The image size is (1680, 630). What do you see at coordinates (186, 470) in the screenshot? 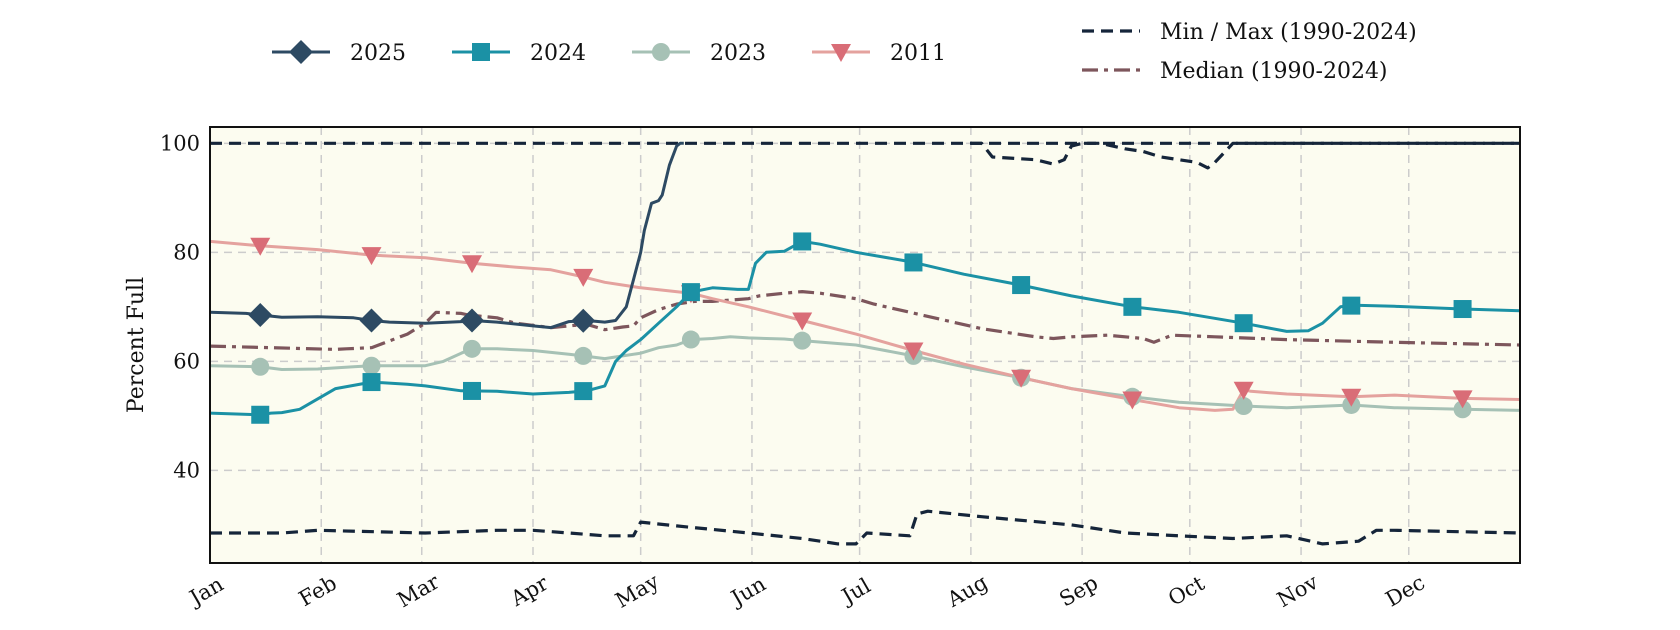
I see `y-tick-label: 40` at bounding box center [186, 470].